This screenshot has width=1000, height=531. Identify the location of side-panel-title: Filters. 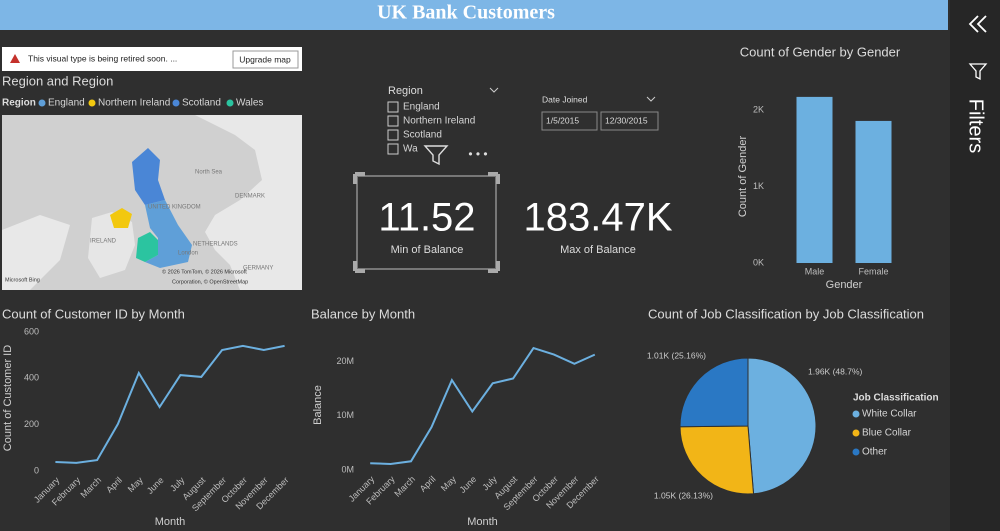
(976, 126).